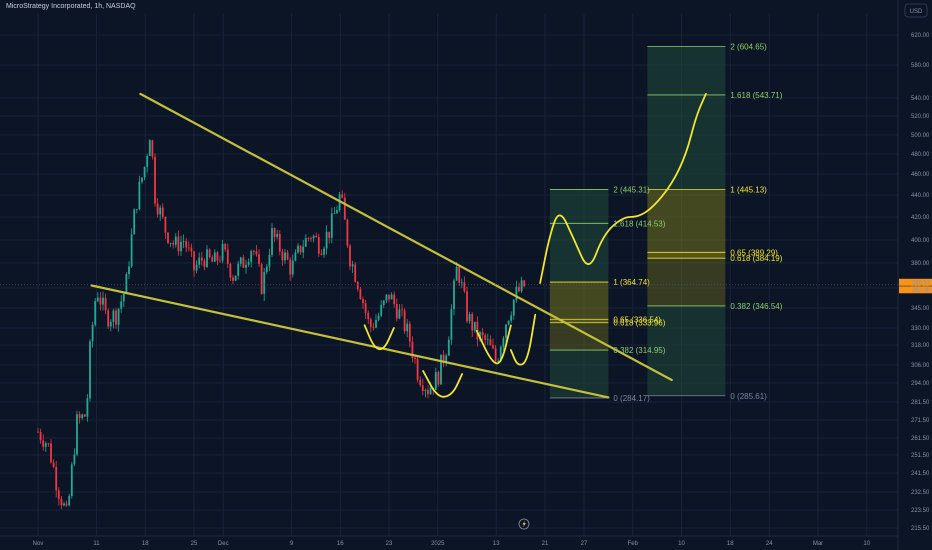 The height and width of the screenshot is (550, 932). What do you see at coordinates (38, 544) in the screenshot?
I see `x-tick-label: Nov` at bounding box center [38, 544].